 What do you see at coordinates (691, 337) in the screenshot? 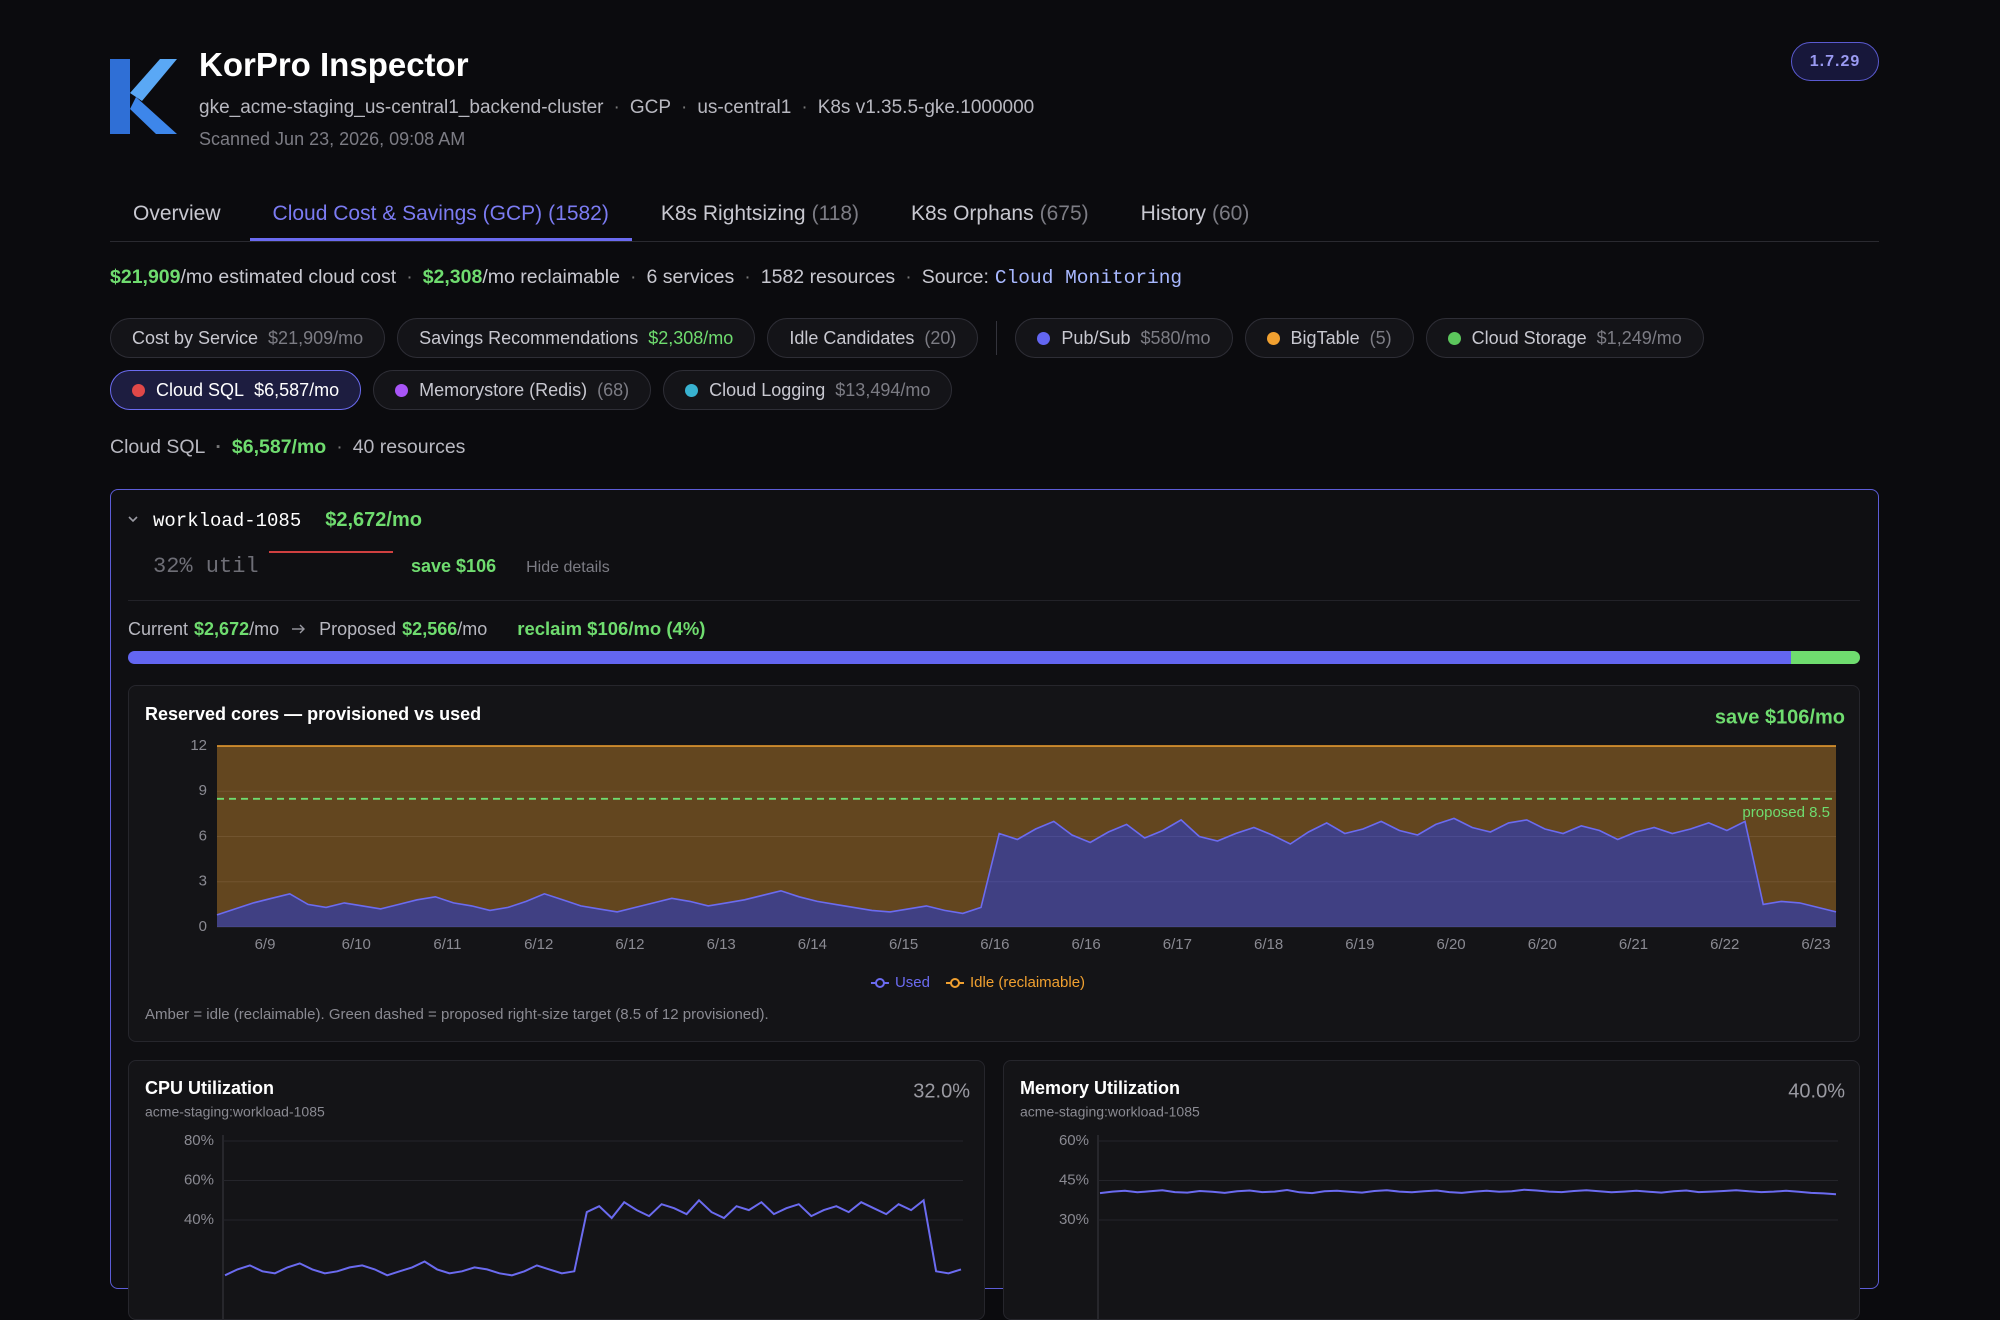
I see `chip-value: $2,308/mo` at bounding box center [691, 337].